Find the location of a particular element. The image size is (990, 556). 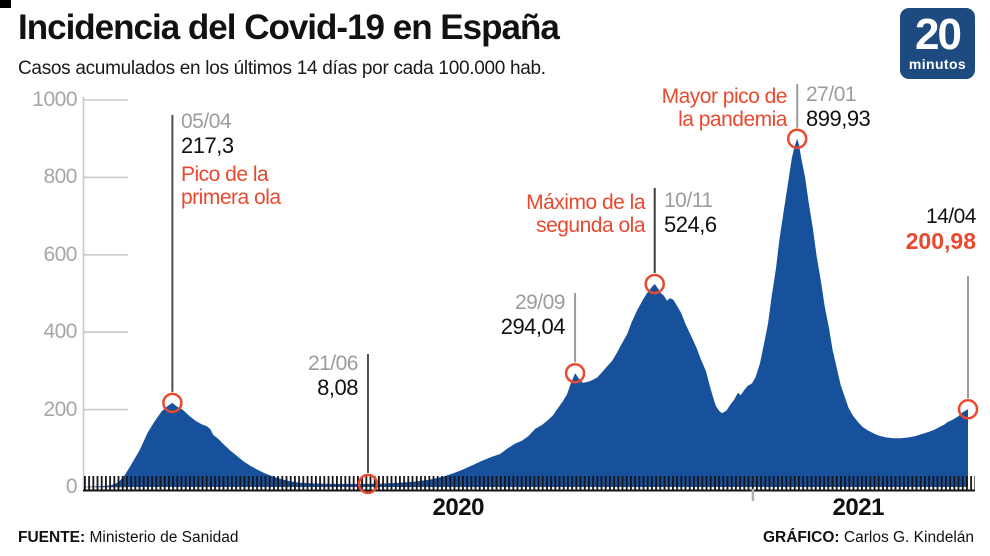

20minutos-logo: 20 minutos is located at coordinates (937, 43).